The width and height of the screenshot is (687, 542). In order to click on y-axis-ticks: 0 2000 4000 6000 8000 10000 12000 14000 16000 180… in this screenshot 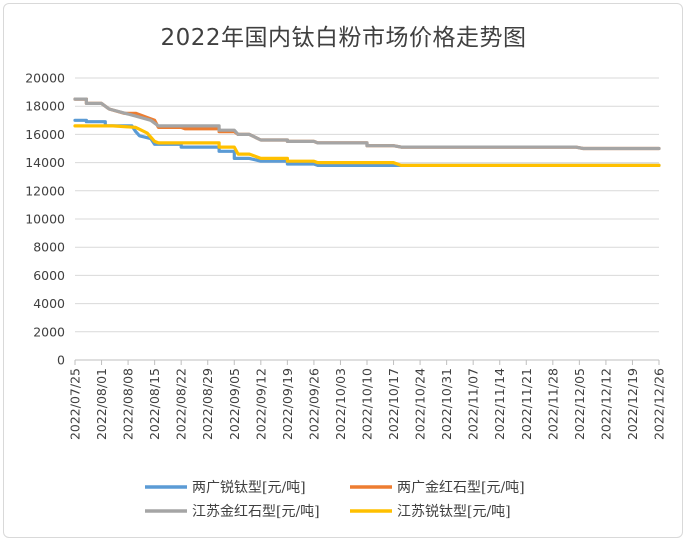, I will do `click(45, 219)`.